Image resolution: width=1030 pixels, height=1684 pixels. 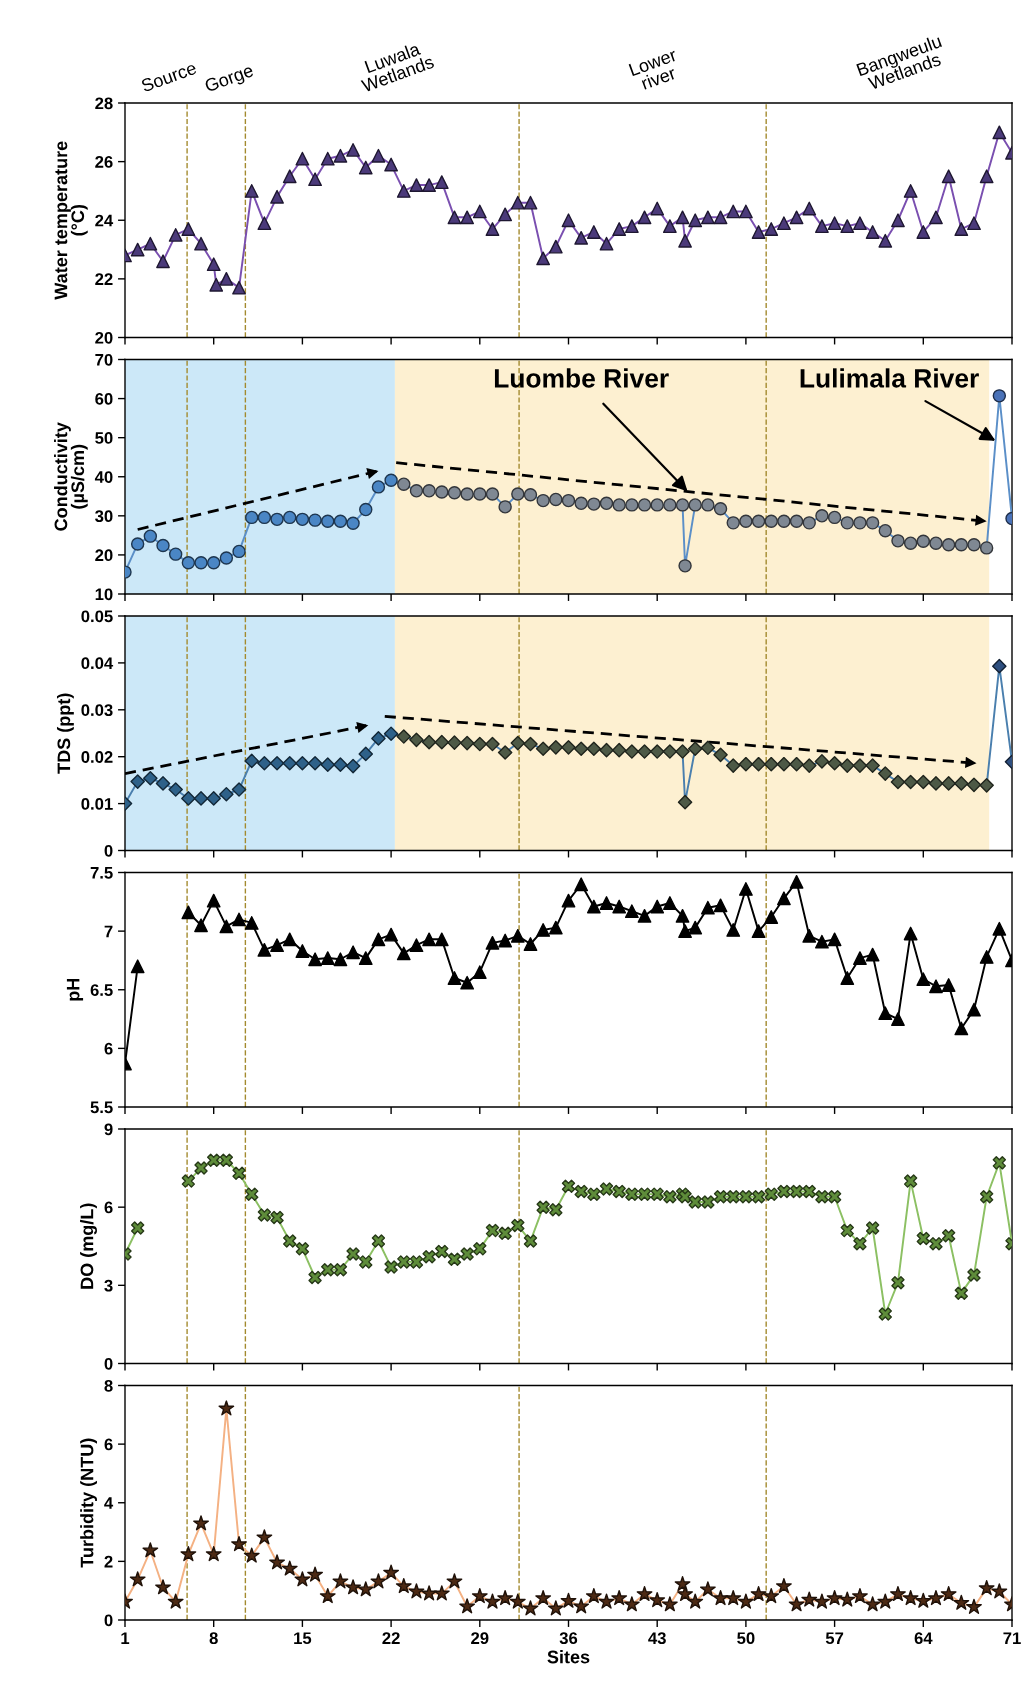 What do you see at coordinates (657, 1638) in the screenshot?
I see `x-tick-label: 43` at bounding box center [657, 1638].